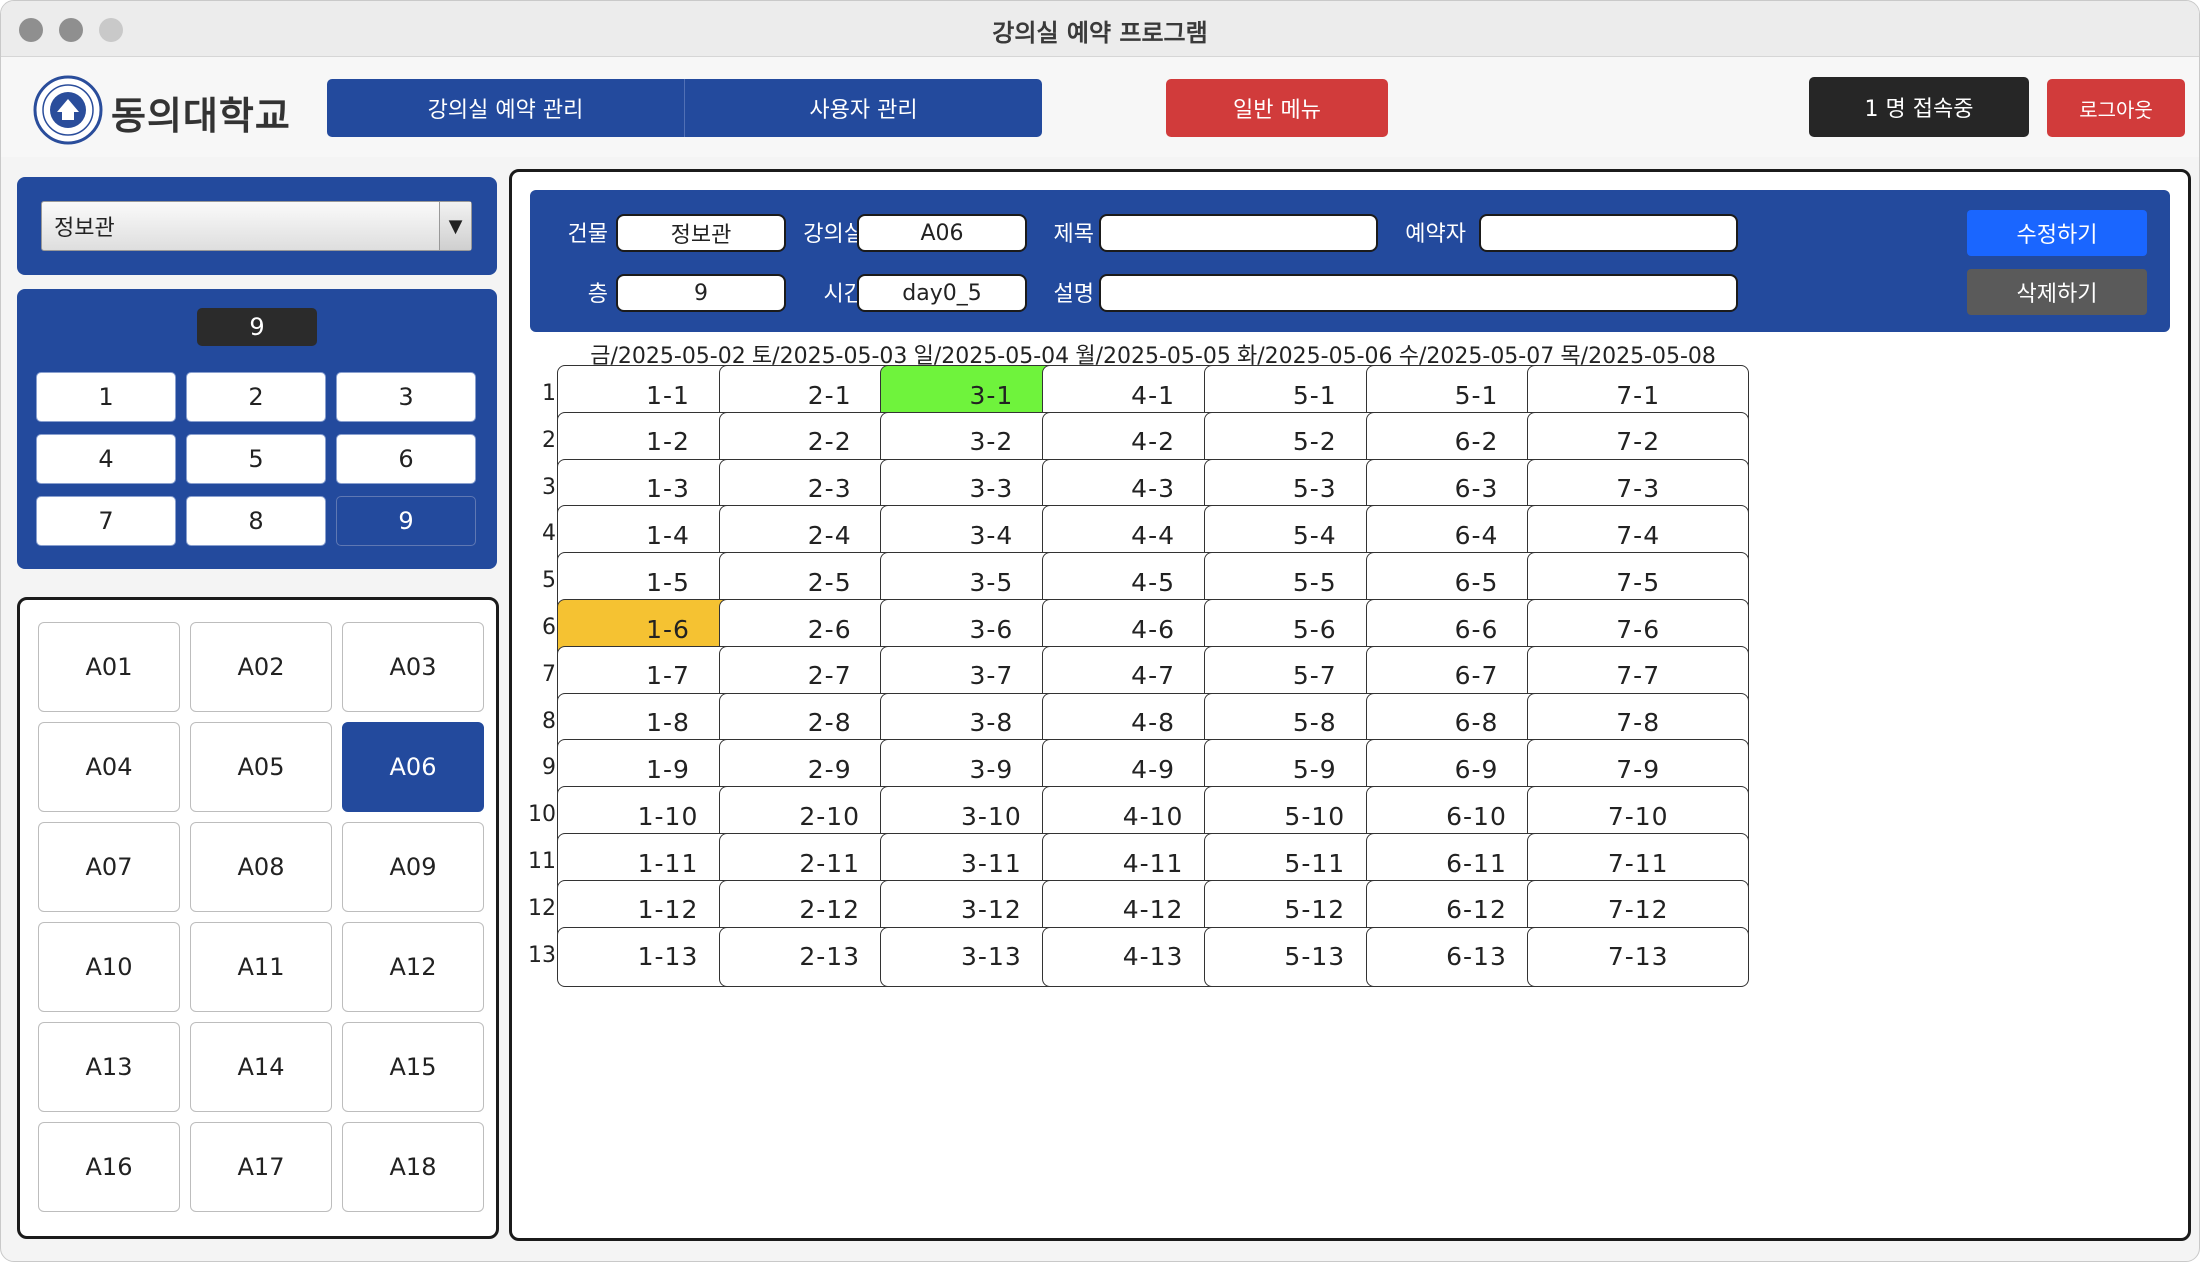 This screenshot has height=1262, width=2210. What do you see at coordinates (201, 116) in the screenshot?
I see `university-name: 동의대학교` at bounding box center [201, 116].